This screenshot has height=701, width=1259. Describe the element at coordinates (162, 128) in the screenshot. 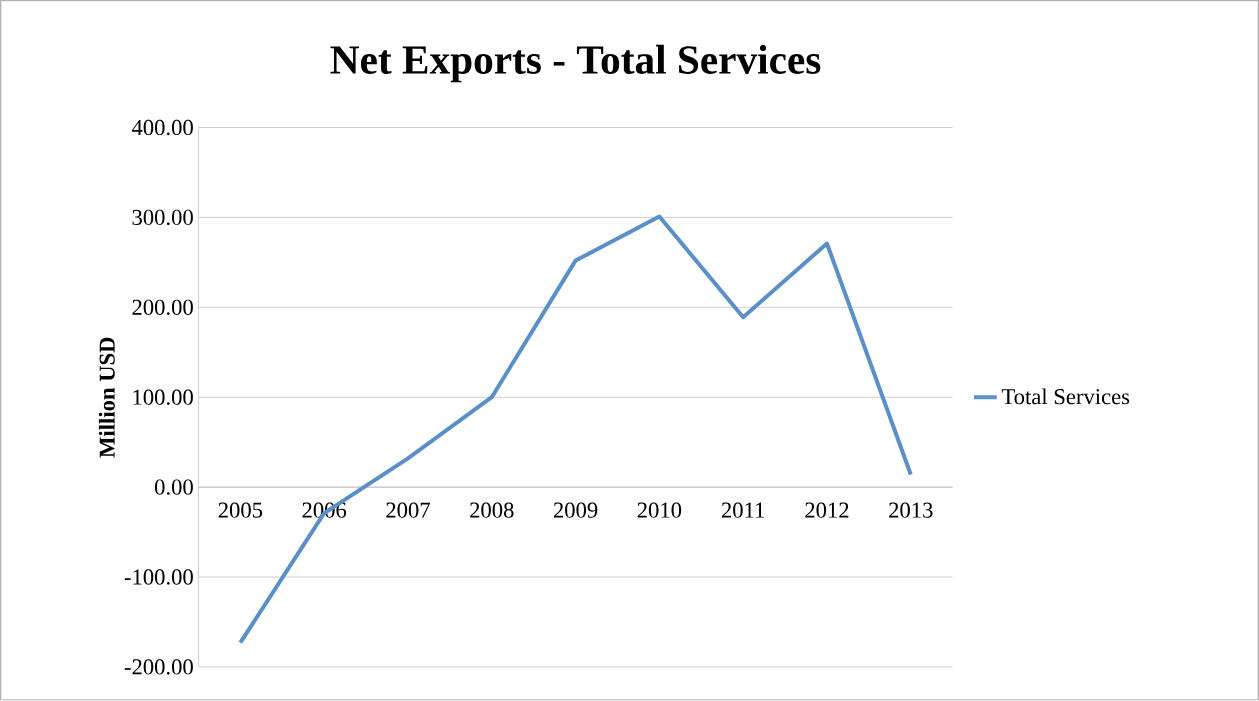

I see `y-tick-label: 400.00` at that location.